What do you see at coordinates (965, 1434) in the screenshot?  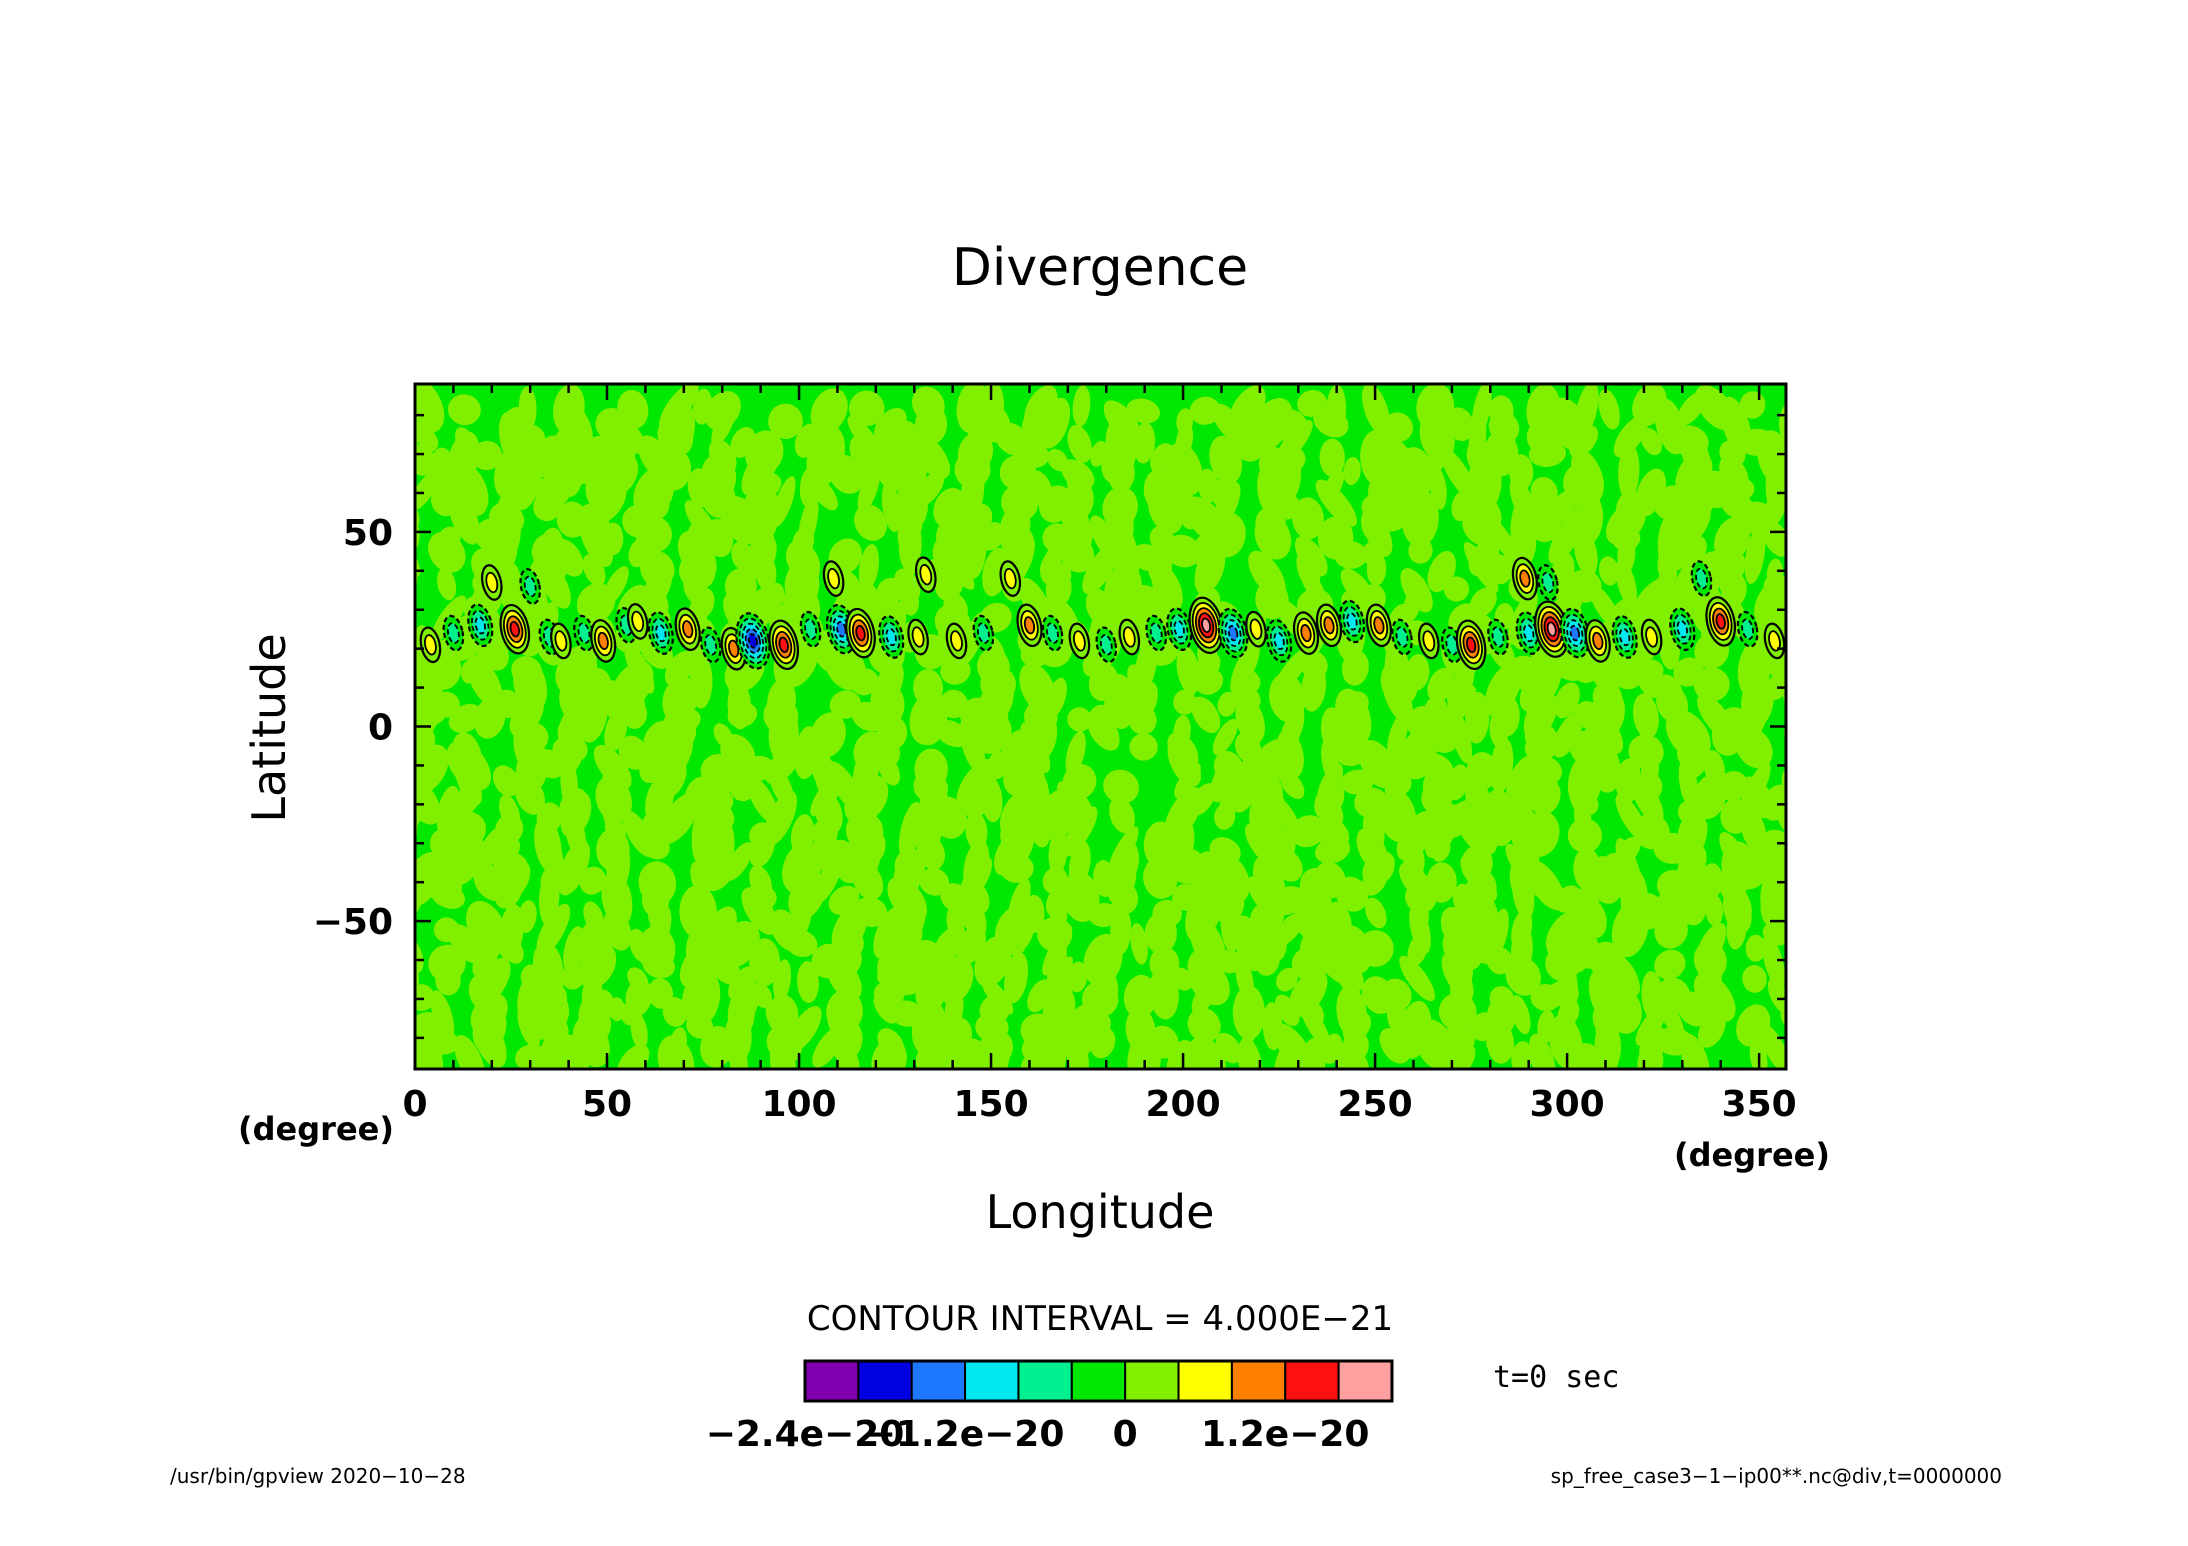 I see `colorbar-tick-label: −1.2e−20` at bounding box center [965, 1434].